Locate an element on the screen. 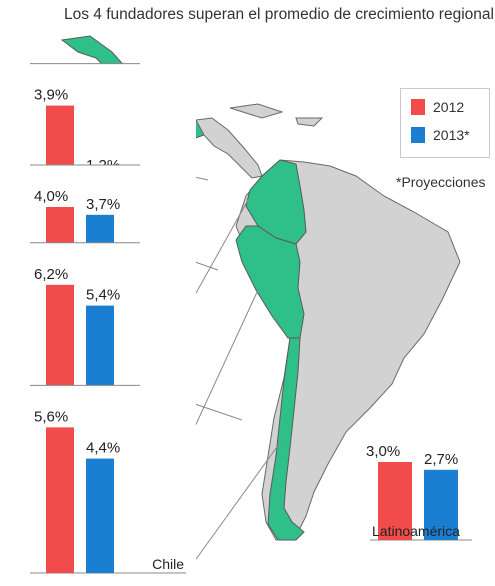  caribbean-islands is located at coordinates (276, 115).